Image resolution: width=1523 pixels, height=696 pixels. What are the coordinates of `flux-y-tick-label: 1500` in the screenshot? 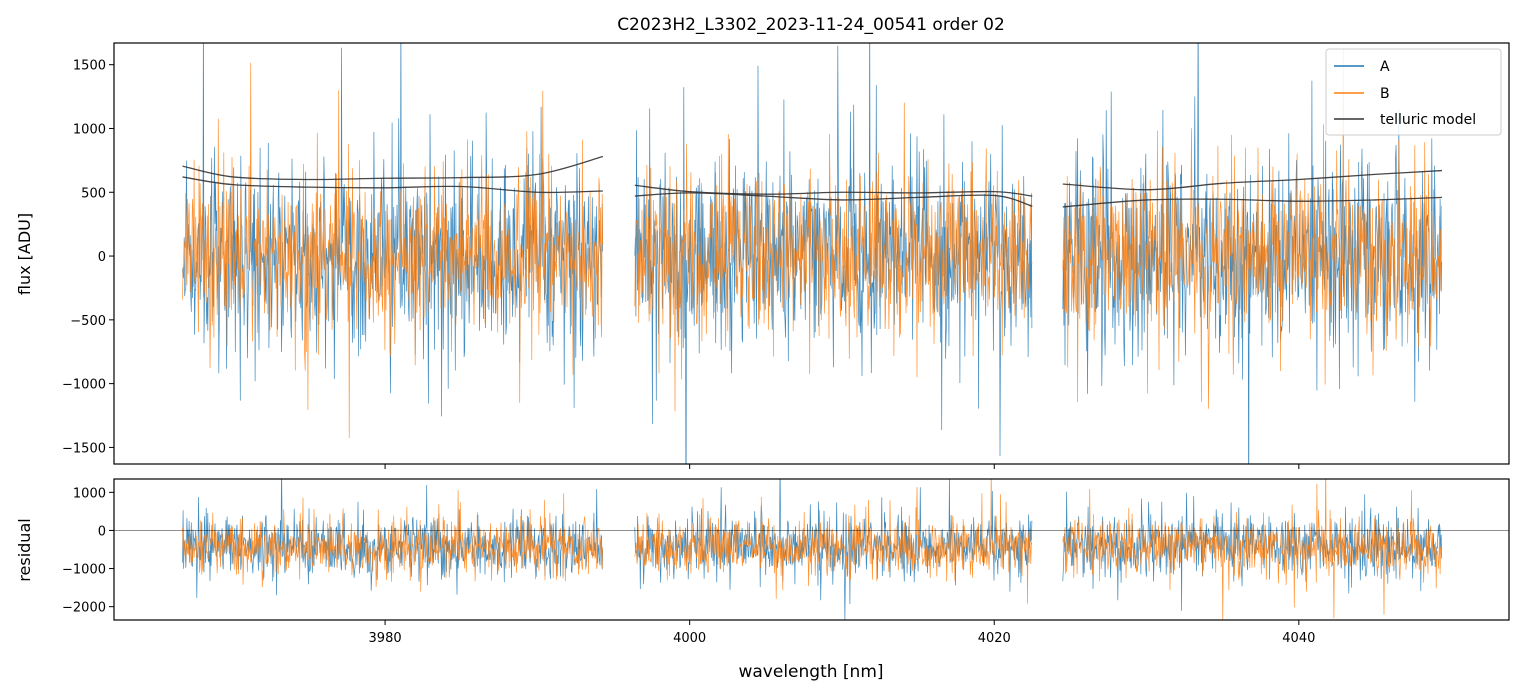 It's located at (89, 66).